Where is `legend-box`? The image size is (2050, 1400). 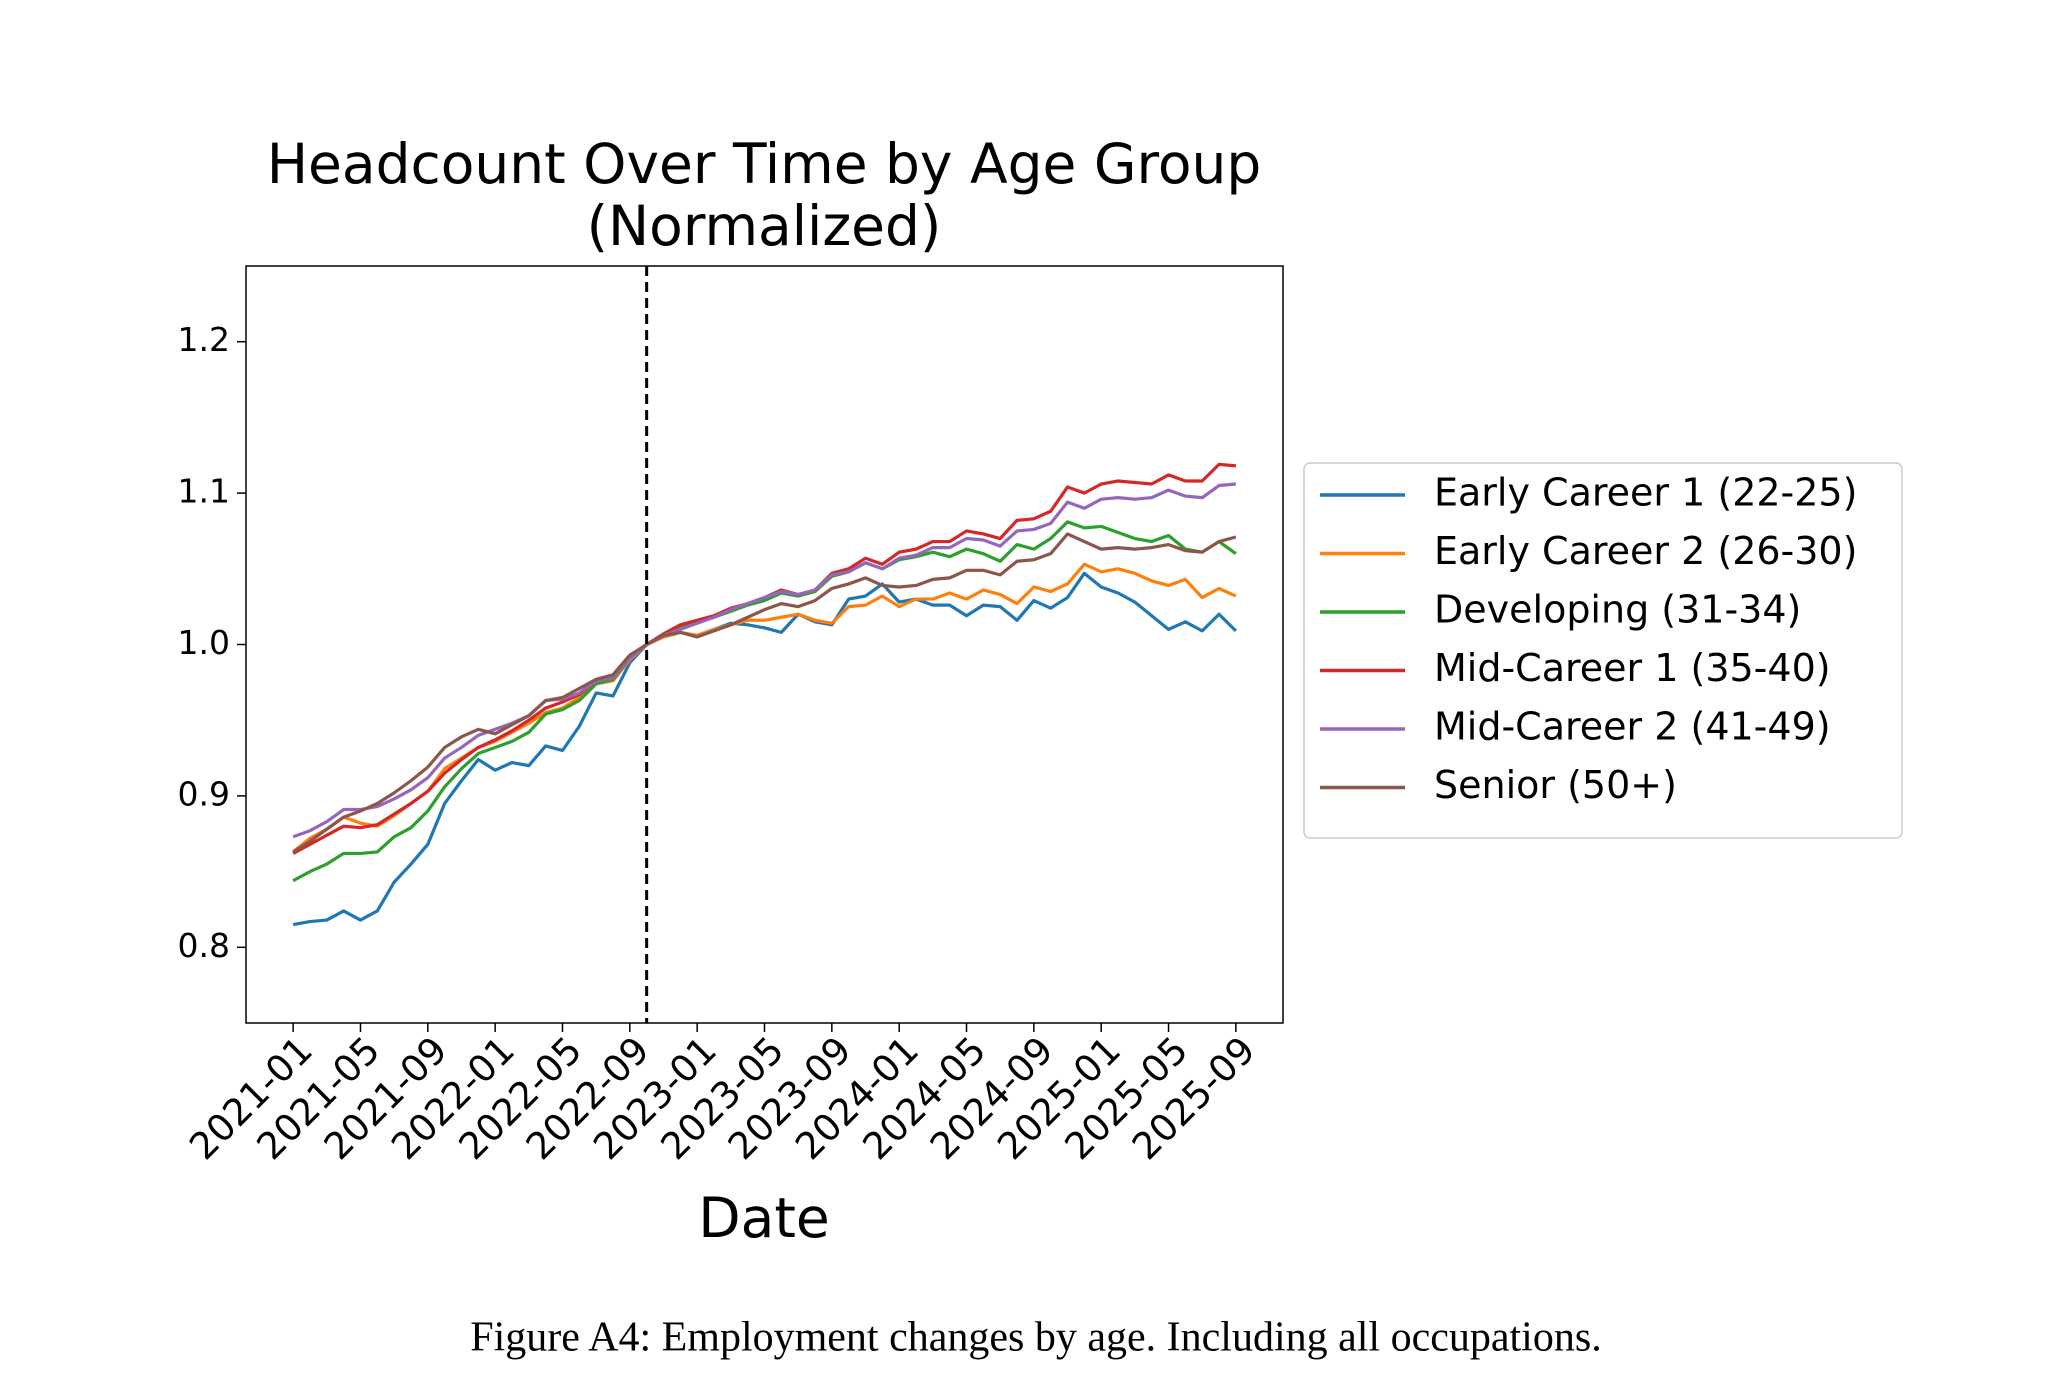 legend-box is located at coordinates (1603, 650).